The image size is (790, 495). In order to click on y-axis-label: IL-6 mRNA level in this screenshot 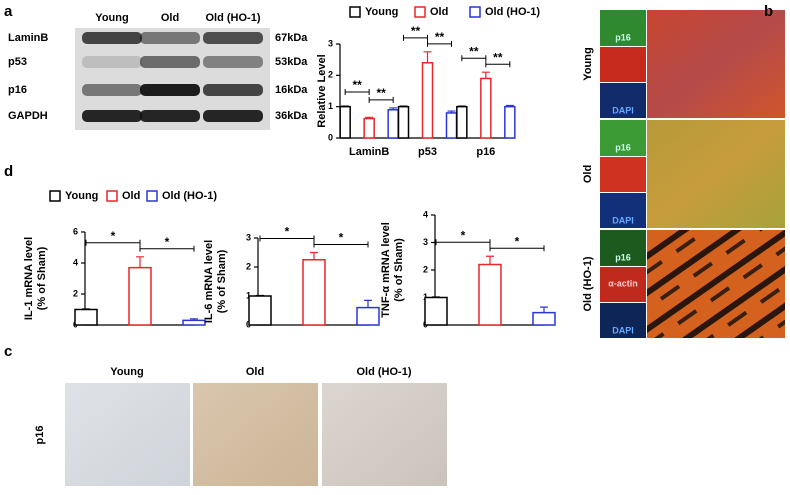, I will do `click(209, 281)`.